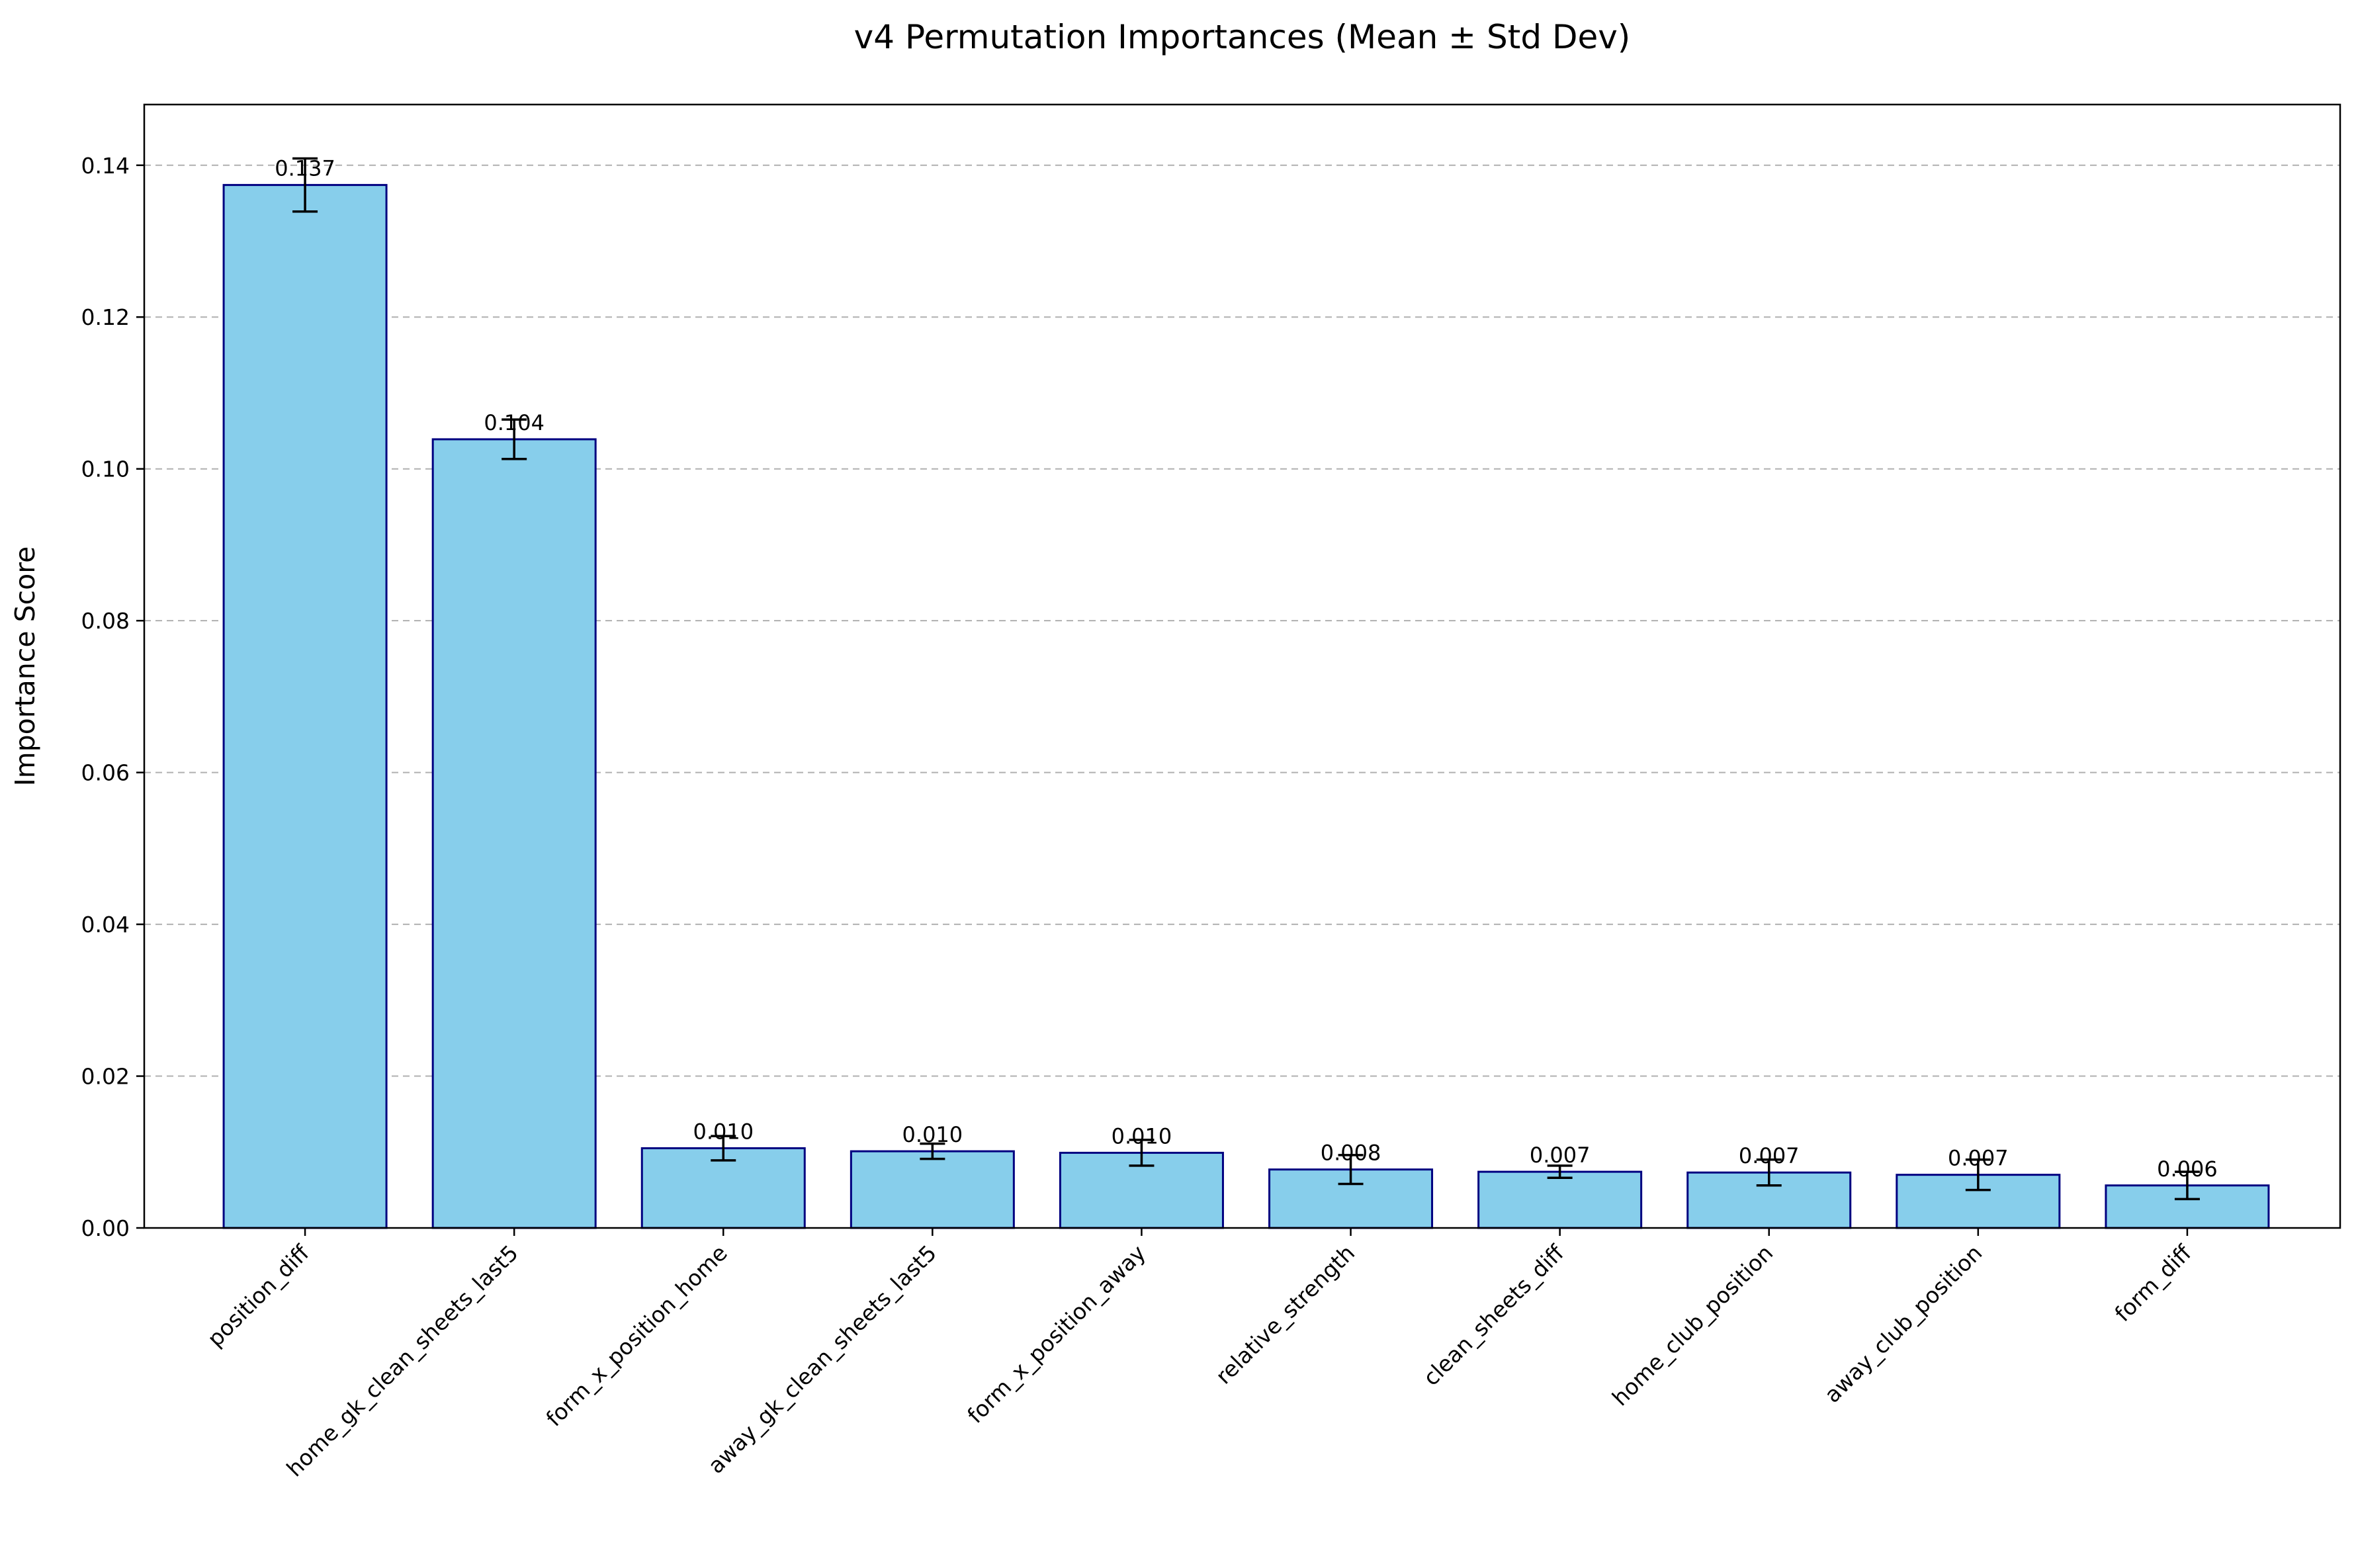 Image resolution: width=2358 pixels, height=1568 pixels. What do you see at coordinates (105, 1228) in the screenshot?
I see `y-tick-label: 0.00` at bounding box center [105, 1228].